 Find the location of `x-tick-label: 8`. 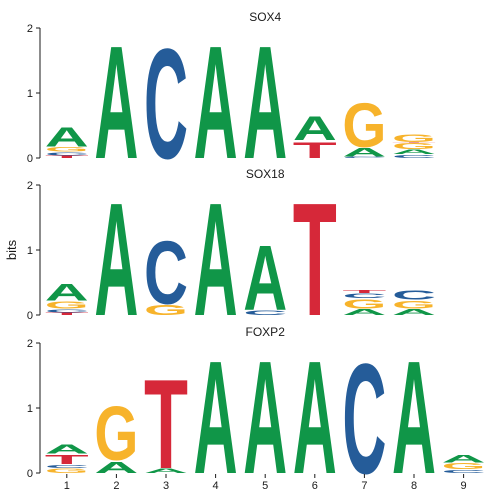

x-tick-label: 8 is located at coordinates (414, 486).